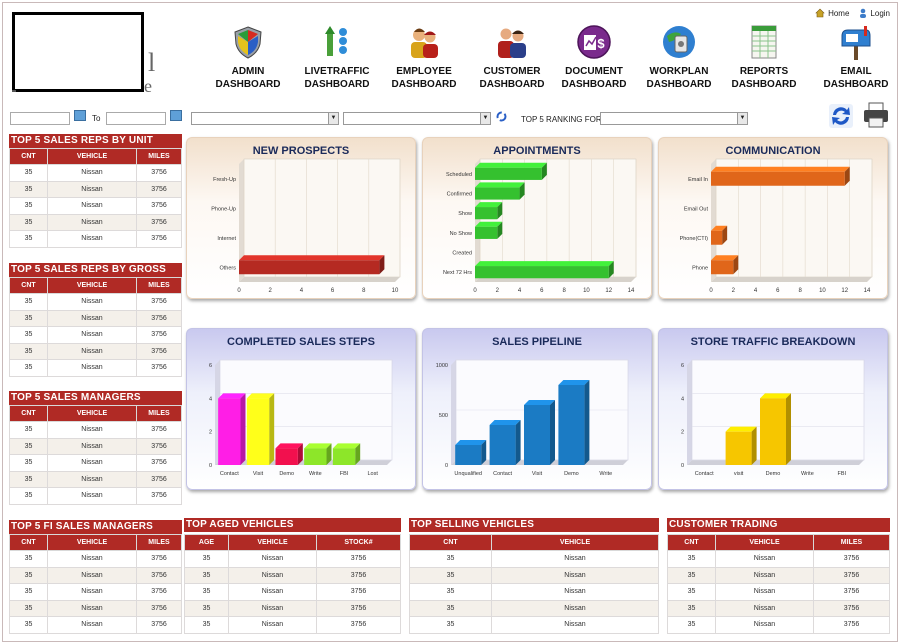  Describe the element at coordinates (832, 13) in the screenshot. I see `home-link: Home` at that location.